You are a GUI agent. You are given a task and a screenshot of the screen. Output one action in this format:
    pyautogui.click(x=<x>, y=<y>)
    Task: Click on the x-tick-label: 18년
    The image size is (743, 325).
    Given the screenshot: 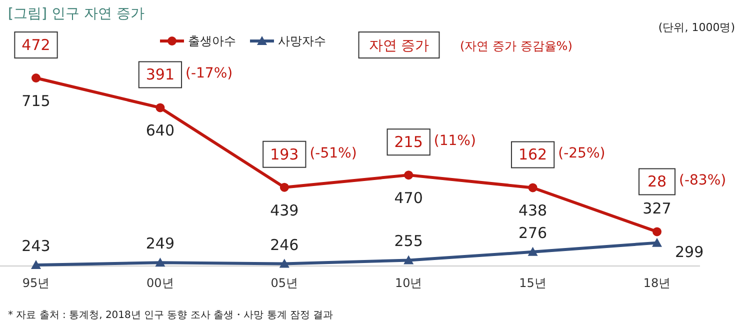 What is the action you would take?
    pyautogui.click(x=657, y=283)
    